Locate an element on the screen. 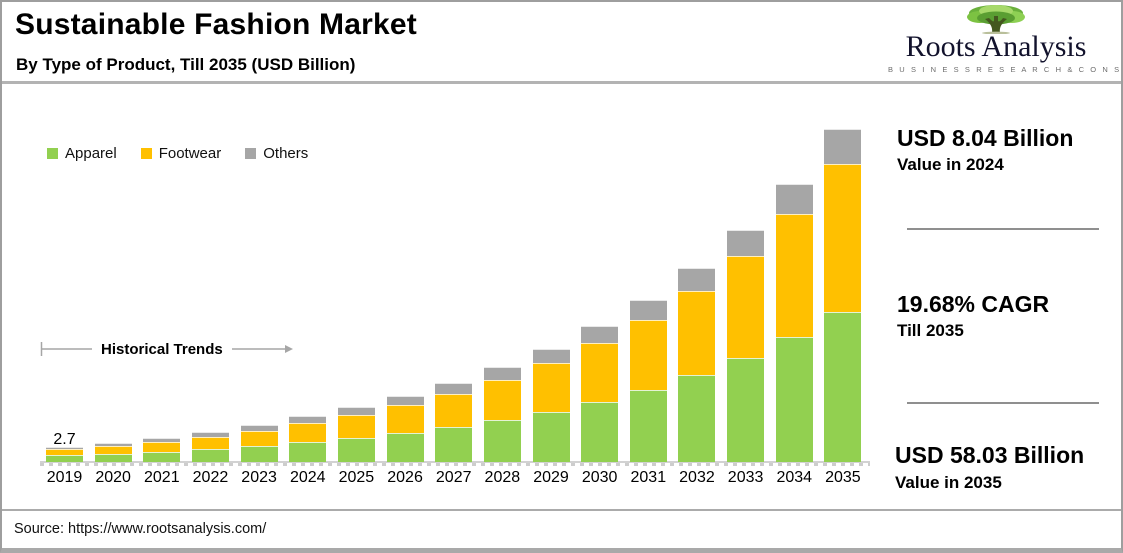 The height and width of the screenshot is (553, 1123). bar-segment-others-2028 is located at coordinates (502, 374).